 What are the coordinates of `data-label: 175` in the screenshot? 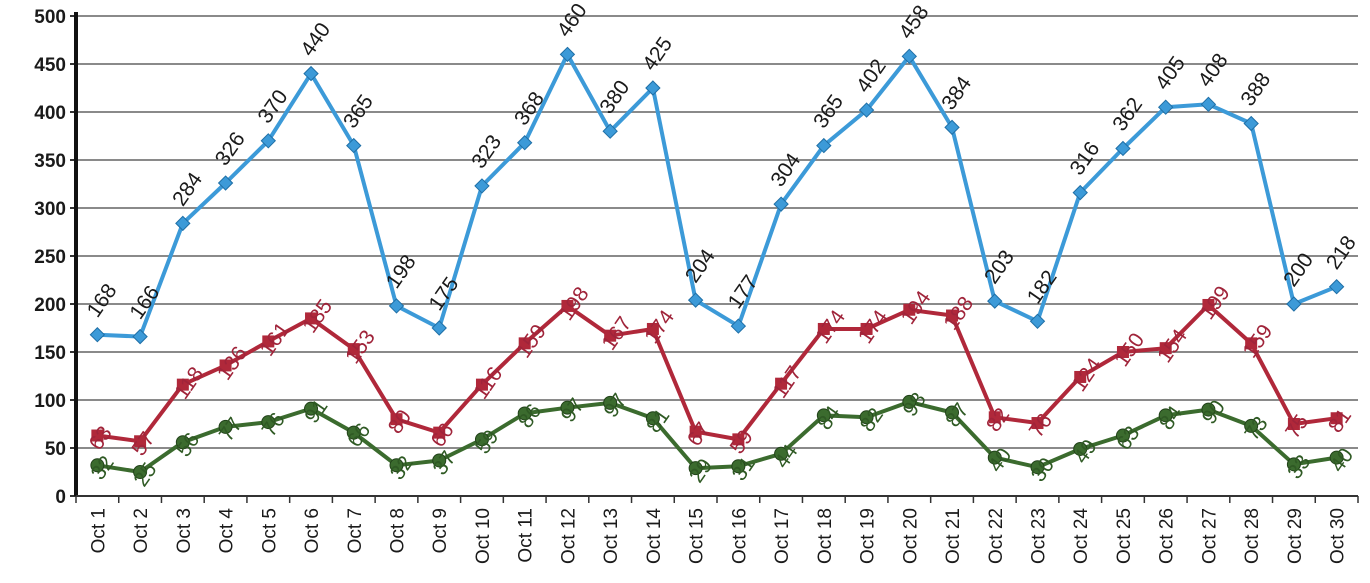 It's located at (443, 294).